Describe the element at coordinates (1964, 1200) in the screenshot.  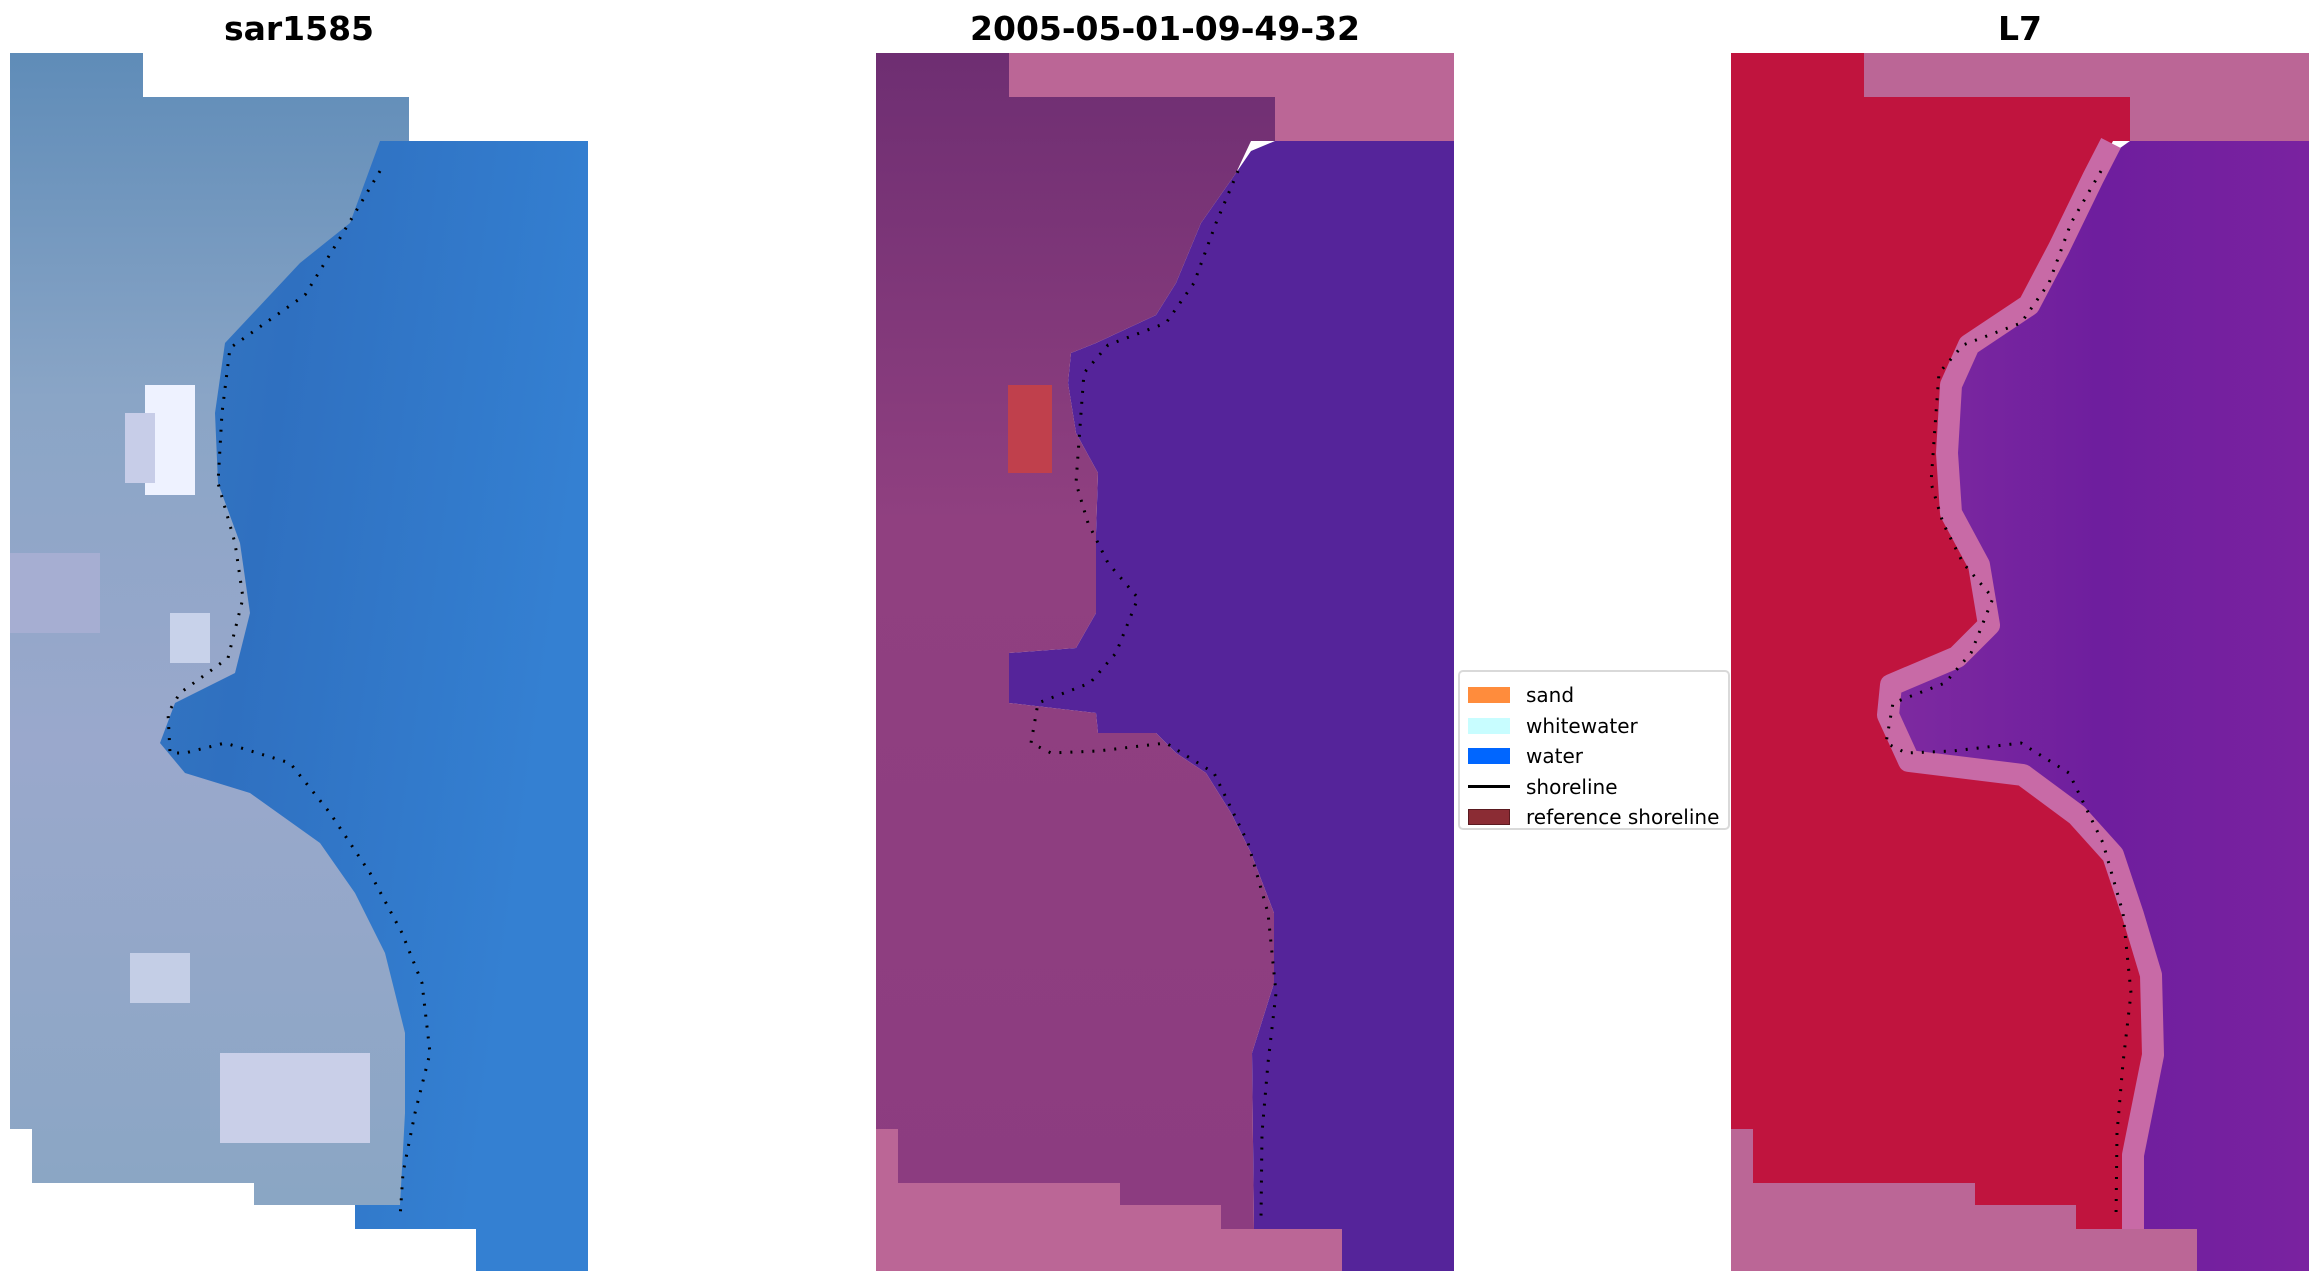
I see `mndwi-nodata-bottom` at that location.